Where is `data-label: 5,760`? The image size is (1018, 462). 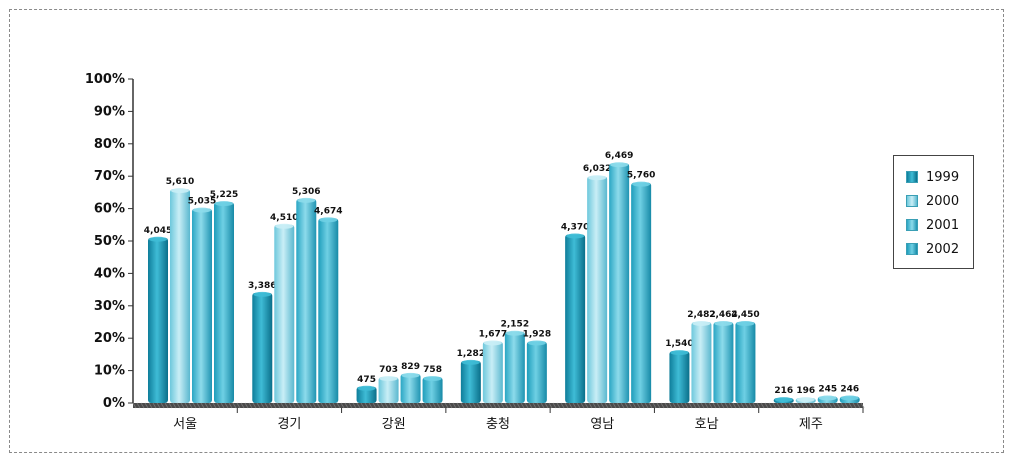
data-label: 5,760 is located at coordinates (641, 176).